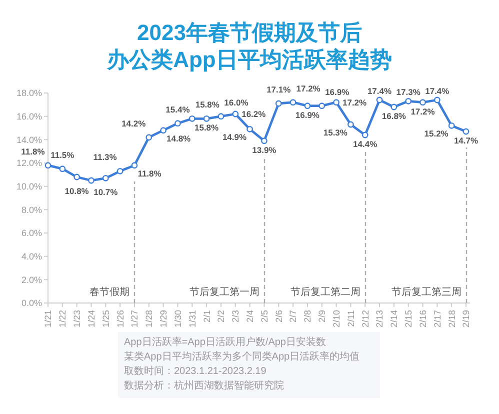 This screenshot has width=499, height=414. What do you see at coordinates (195, 371) in the screenshot?
I see `note: 取数时间：2023.1.21-2023.2.19` at bounding box center [195, 371].